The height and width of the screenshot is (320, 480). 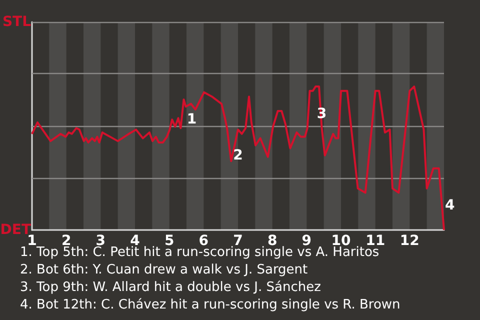 I want to click on text: 2. Bot 6th: Y. Cuan drew a walk vs J. Sargent, so click(x=164, y=270).